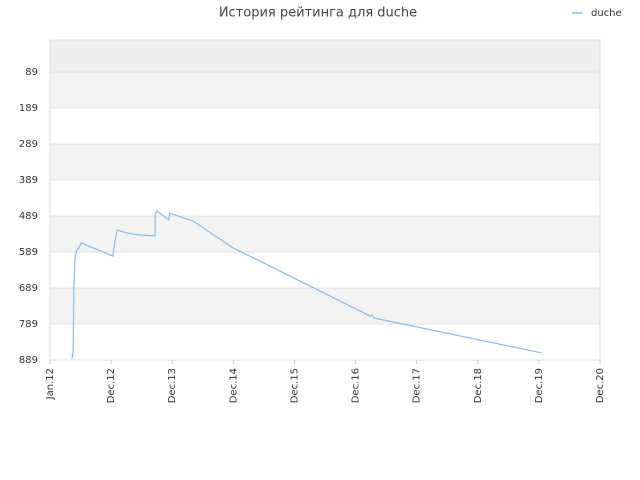  Describe the element at coordinates (28, 288) in the screenshot. I see `y-tick-label: 689` at that location.